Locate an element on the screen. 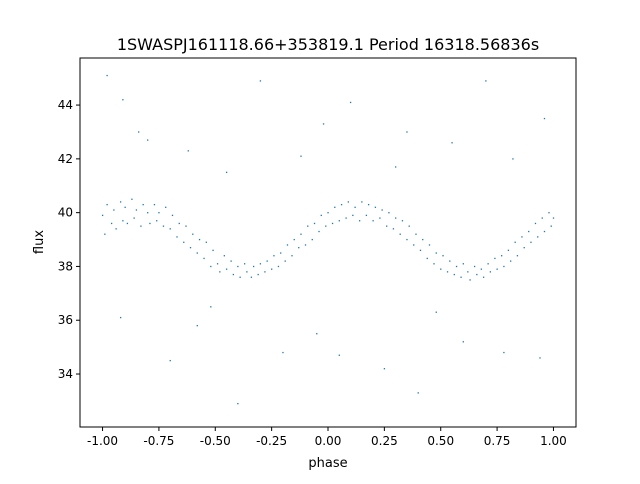 The width and height of the screenshot is (640, 484). x-tick-label: -0.50 is located at coordinates (215, 441).